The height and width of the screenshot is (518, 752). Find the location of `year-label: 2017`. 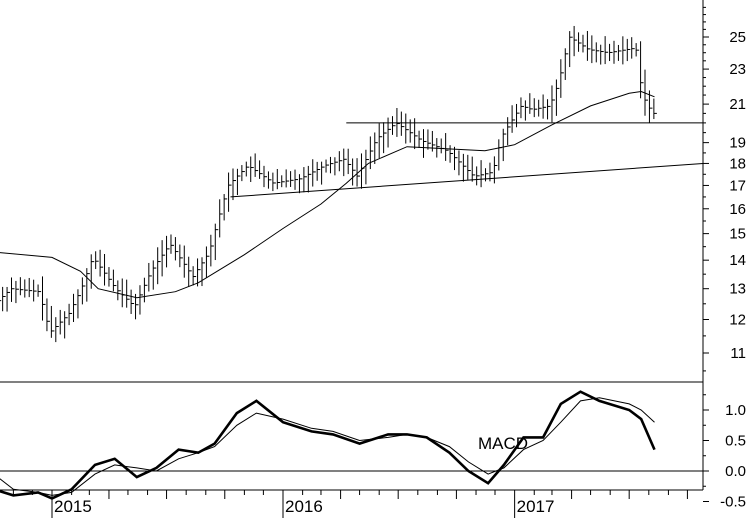

year-label: 2017 is located at coordinates (536, 506).